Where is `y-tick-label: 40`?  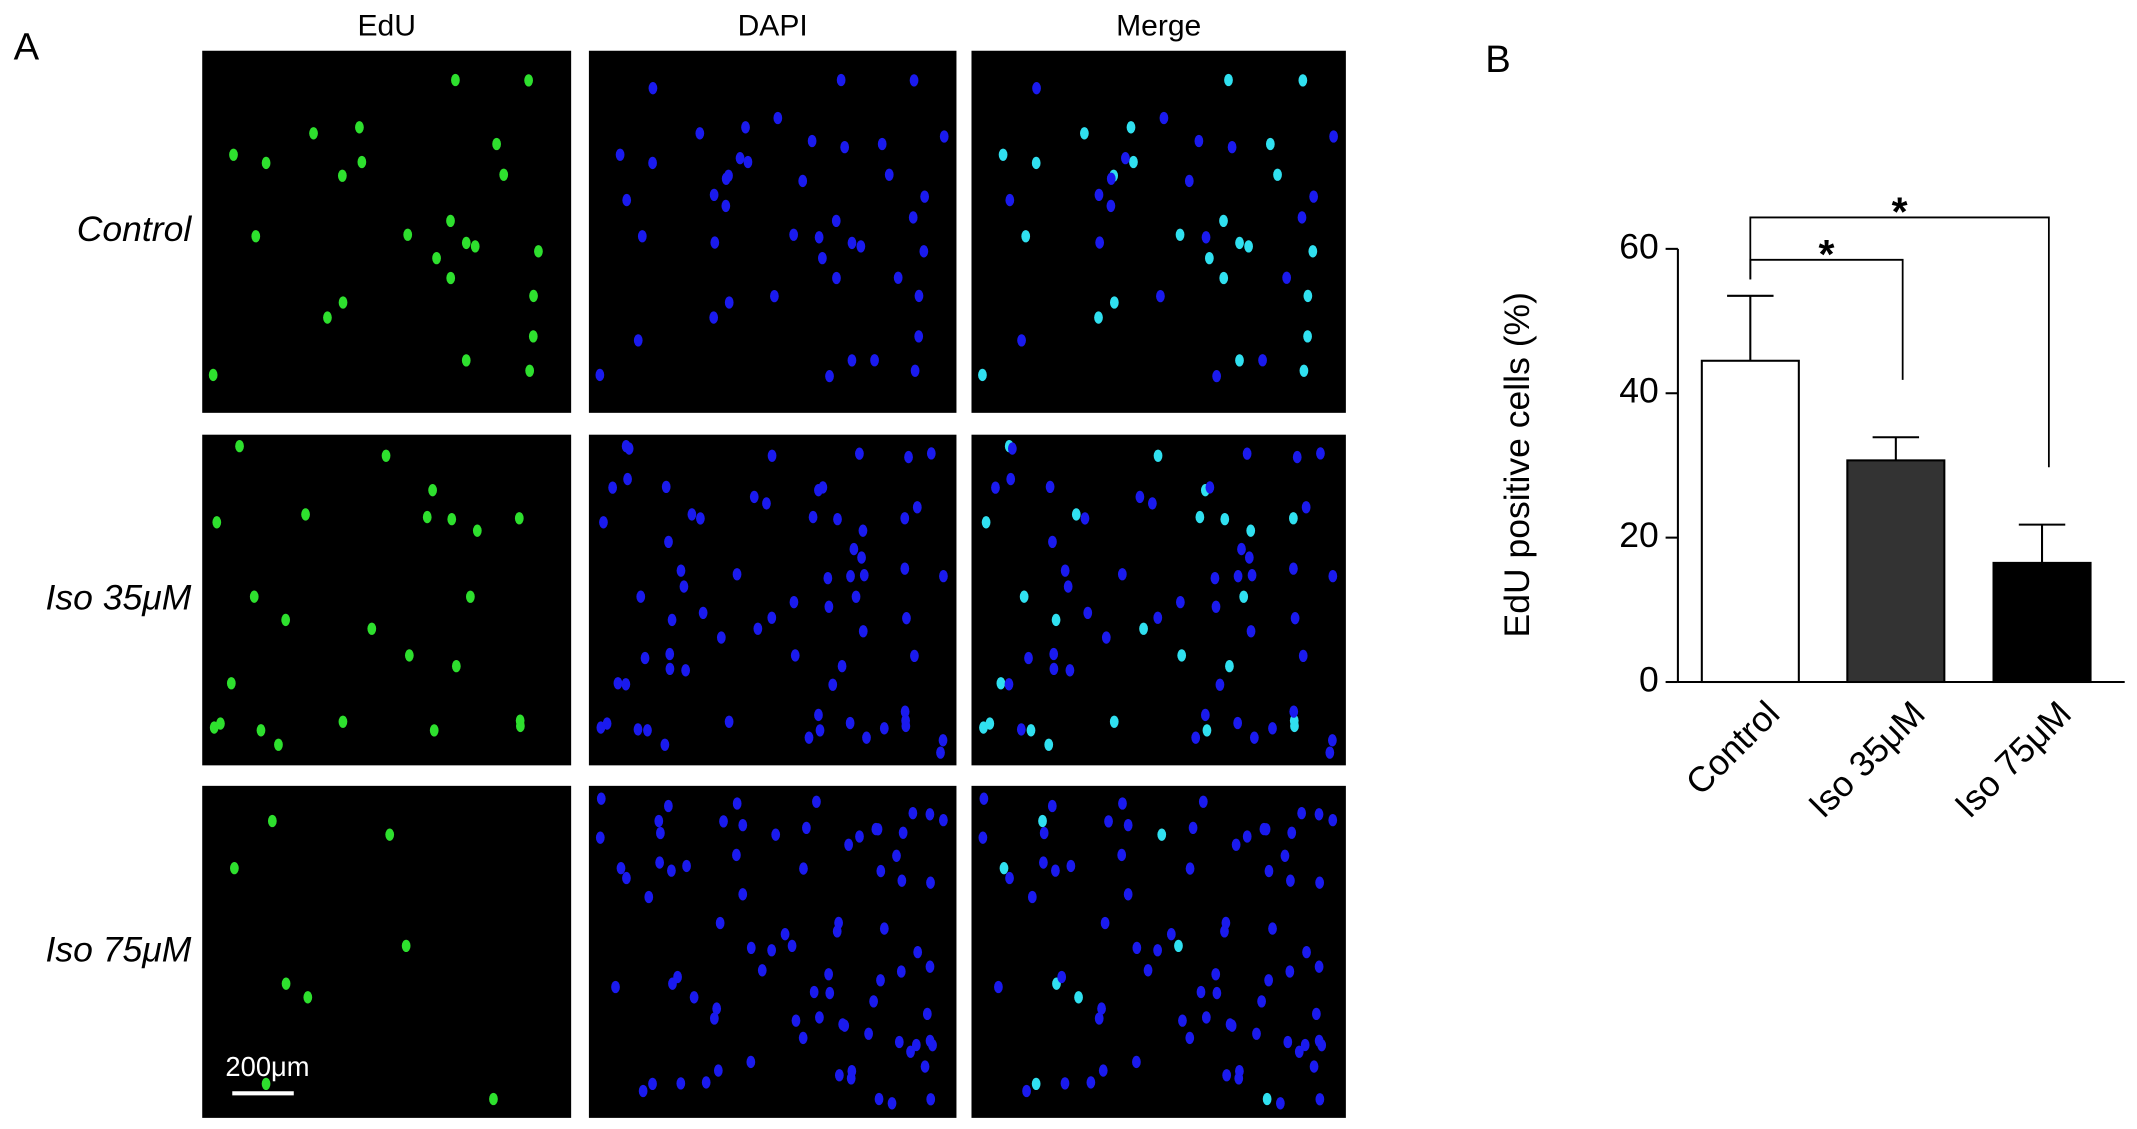
y-tick-label: 40 is located at coordinates (1639, 391).